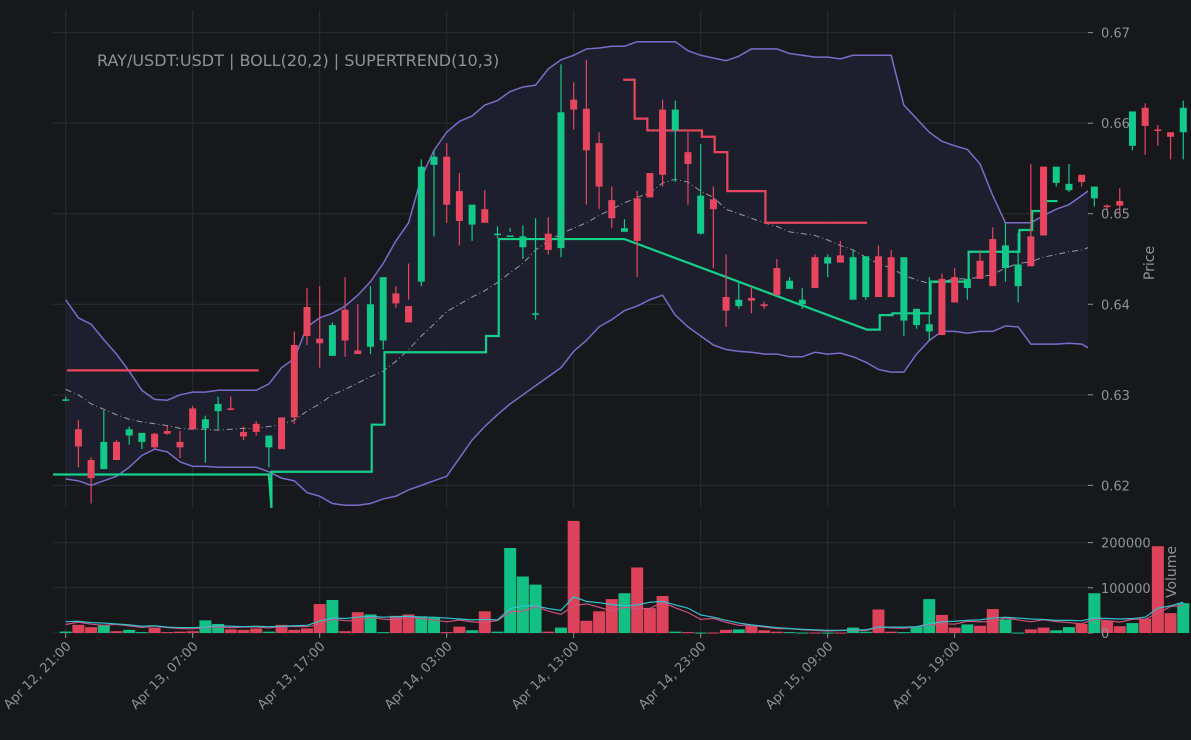 This screenshot has height=740, width=1191. I want to click on volume-axis-label: Volume, so click(1172, 572).